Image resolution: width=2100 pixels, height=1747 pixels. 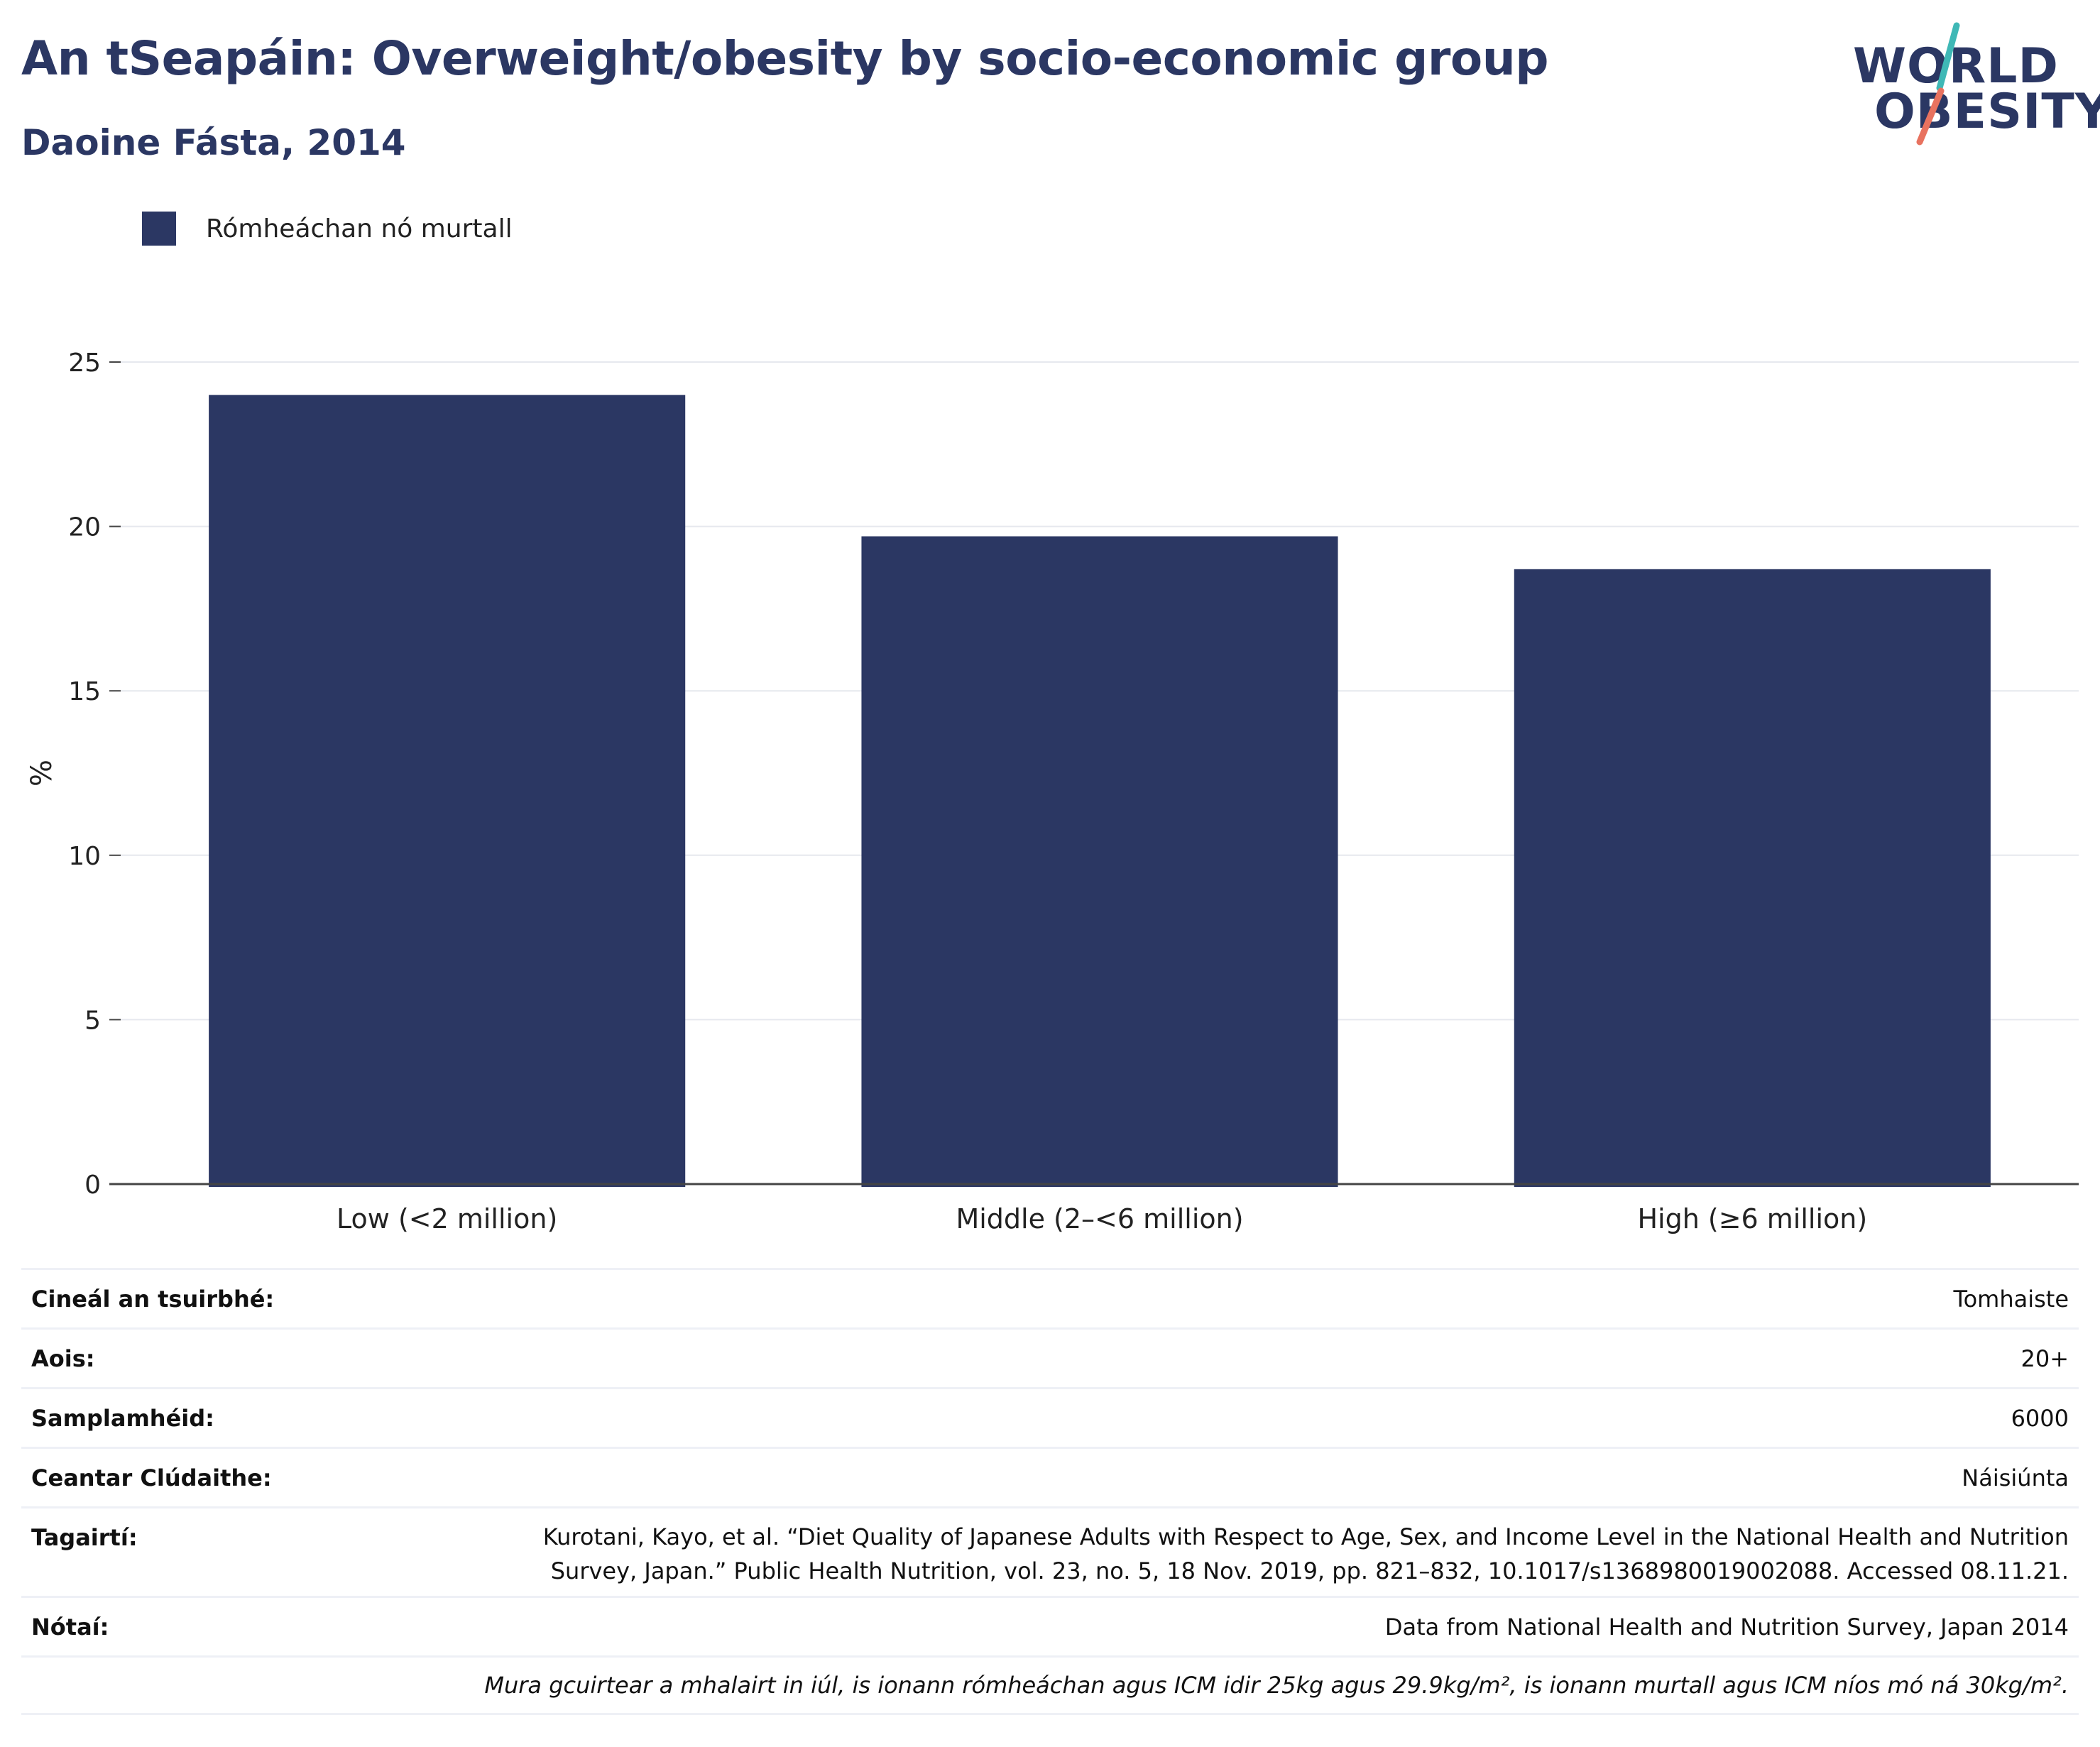 What do you see at coordinates (84, 1537) in the screenshot?
I see `meta-key-references: Tagairtí:` at bounding box center [84, 1537].